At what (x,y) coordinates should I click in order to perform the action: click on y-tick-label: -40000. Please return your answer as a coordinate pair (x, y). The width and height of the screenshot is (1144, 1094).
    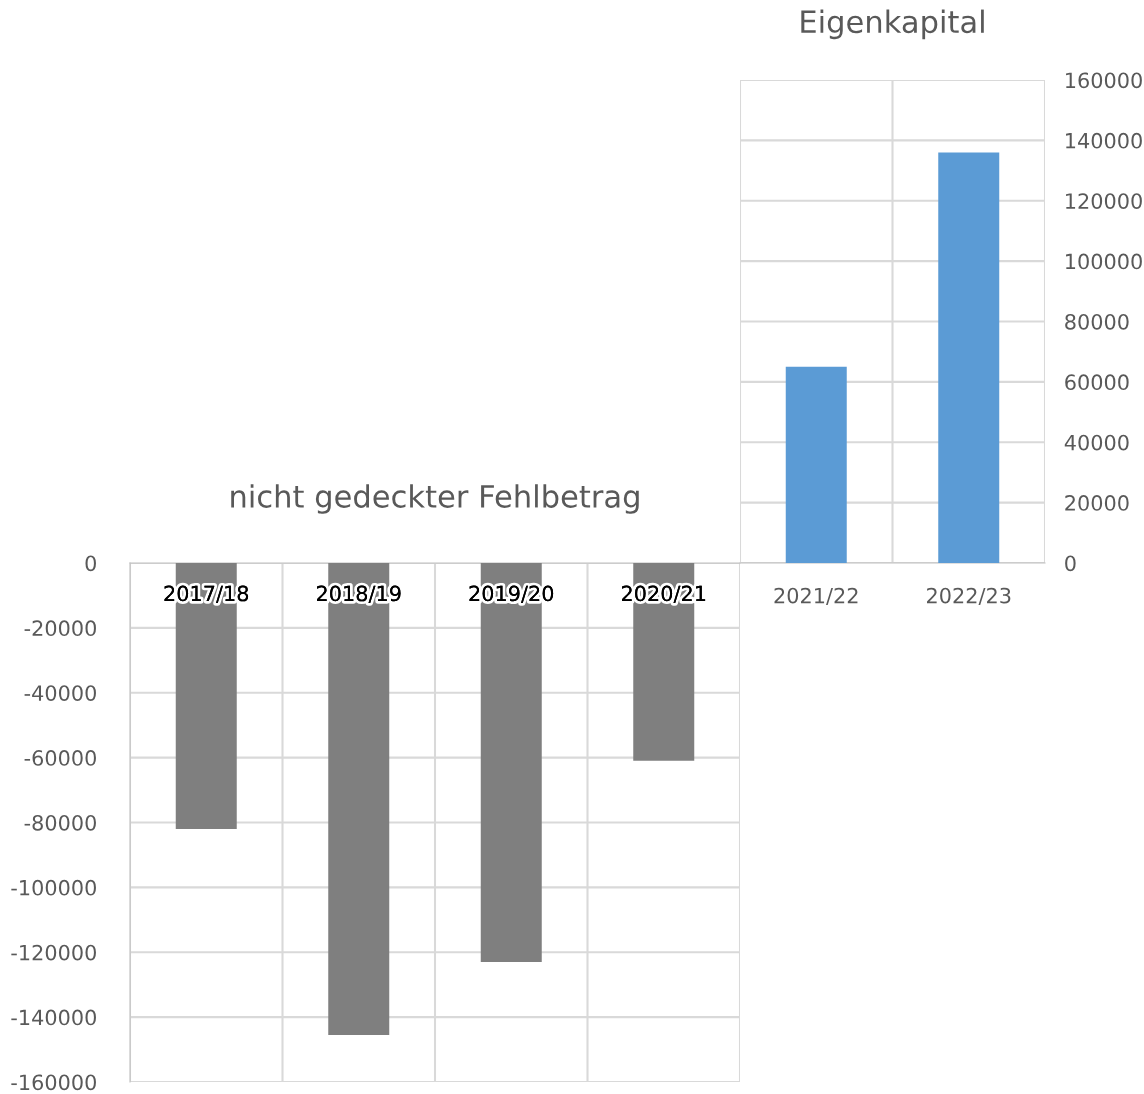
    Looking at the image, I should click on (60, 693).